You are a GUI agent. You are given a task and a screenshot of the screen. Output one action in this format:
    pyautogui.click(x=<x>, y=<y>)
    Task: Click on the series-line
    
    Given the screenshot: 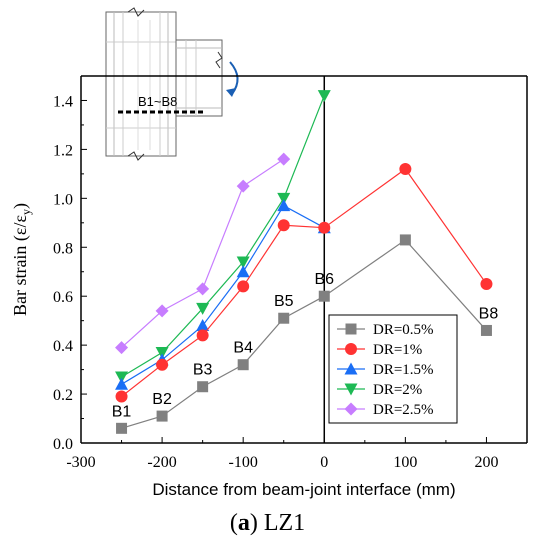 What is the action you would take?
    pyautogui.click(x=223, y=294)
    